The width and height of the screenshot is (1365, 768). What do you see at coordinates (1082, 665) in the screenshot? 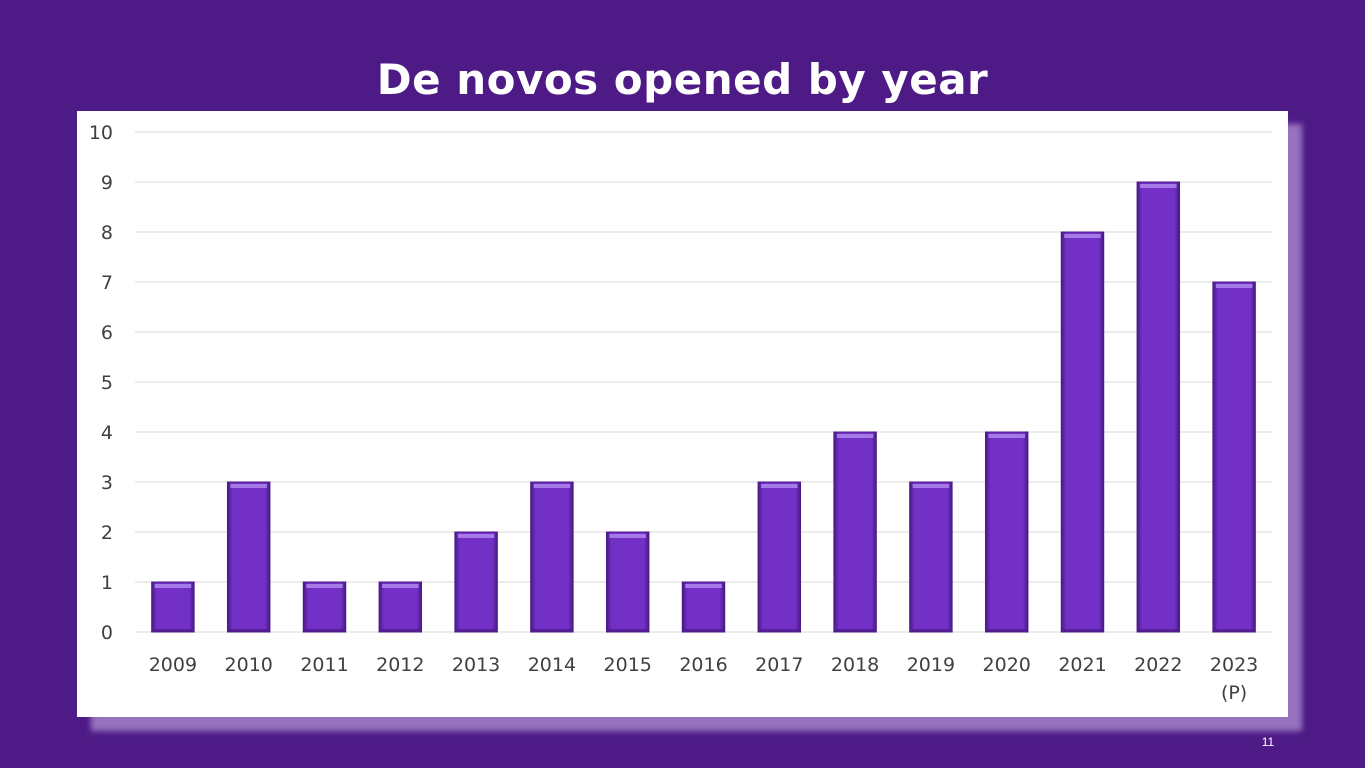
I see `x-tick-label: 2021` at bounding box center [1082, 665].